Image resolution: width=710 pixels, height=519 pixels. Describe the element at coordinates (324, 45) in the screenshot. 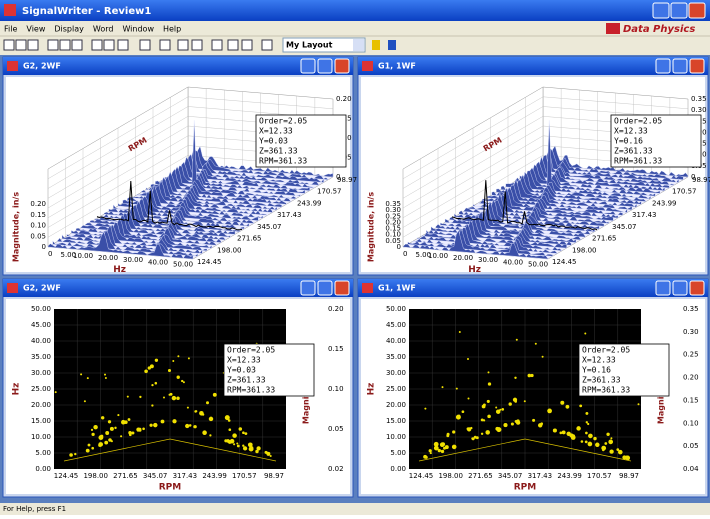

I see `layout-select` at that location.